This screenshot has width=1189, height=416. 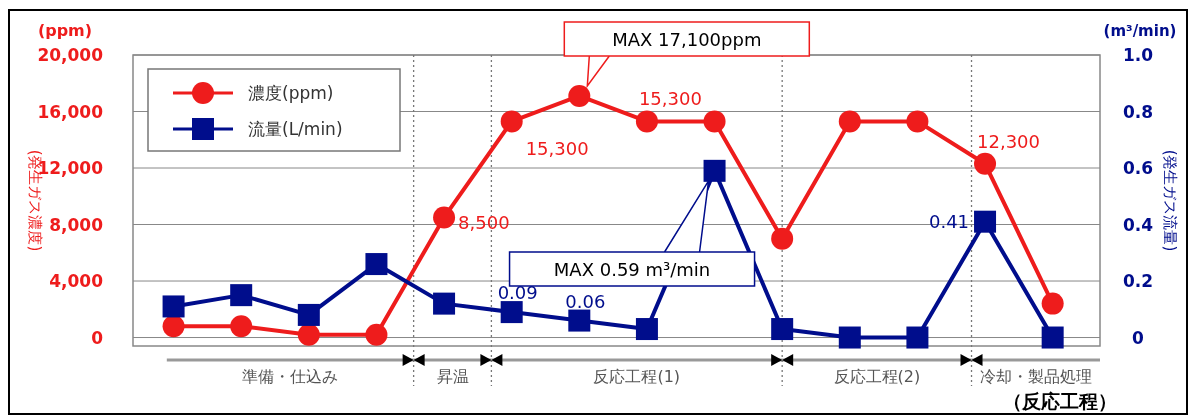 What do you see at coordinates (949, 221) in the screenshot?
I see `data-label: 0.41` at bounding box center [949, 221].